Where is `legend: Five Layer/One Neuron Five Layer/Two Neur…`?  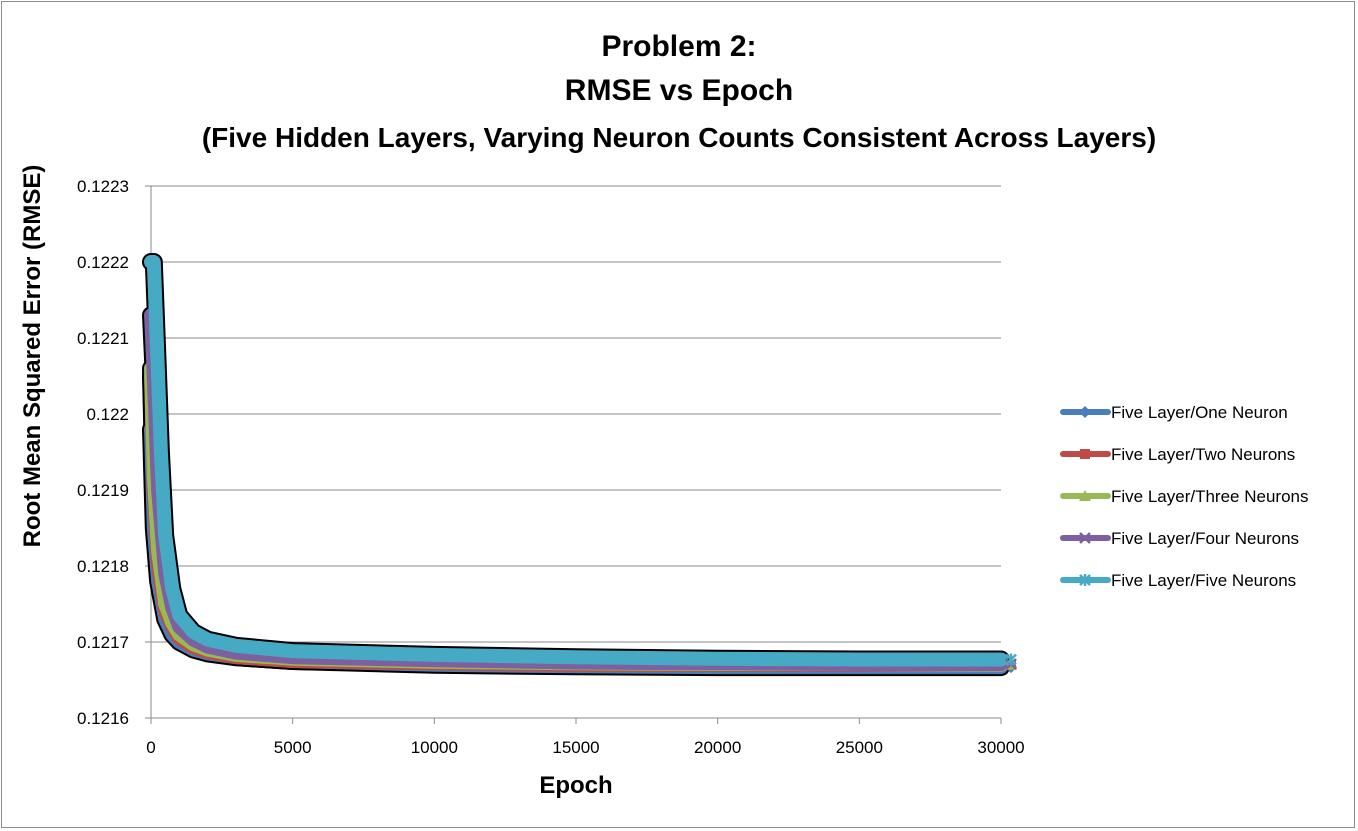 legend: Five Layer/One Neuron Five Layer/Two Neur… is located at coordinates (1184, 496).